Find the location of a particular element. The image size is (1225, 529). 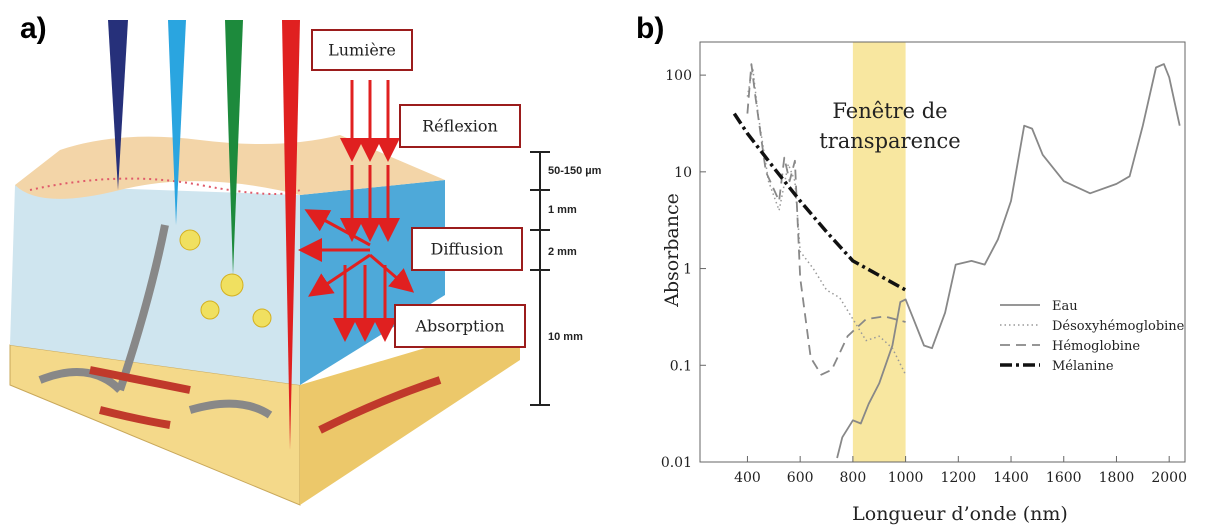

x-tick-label: 1200 is located at coordinates (958, 478).